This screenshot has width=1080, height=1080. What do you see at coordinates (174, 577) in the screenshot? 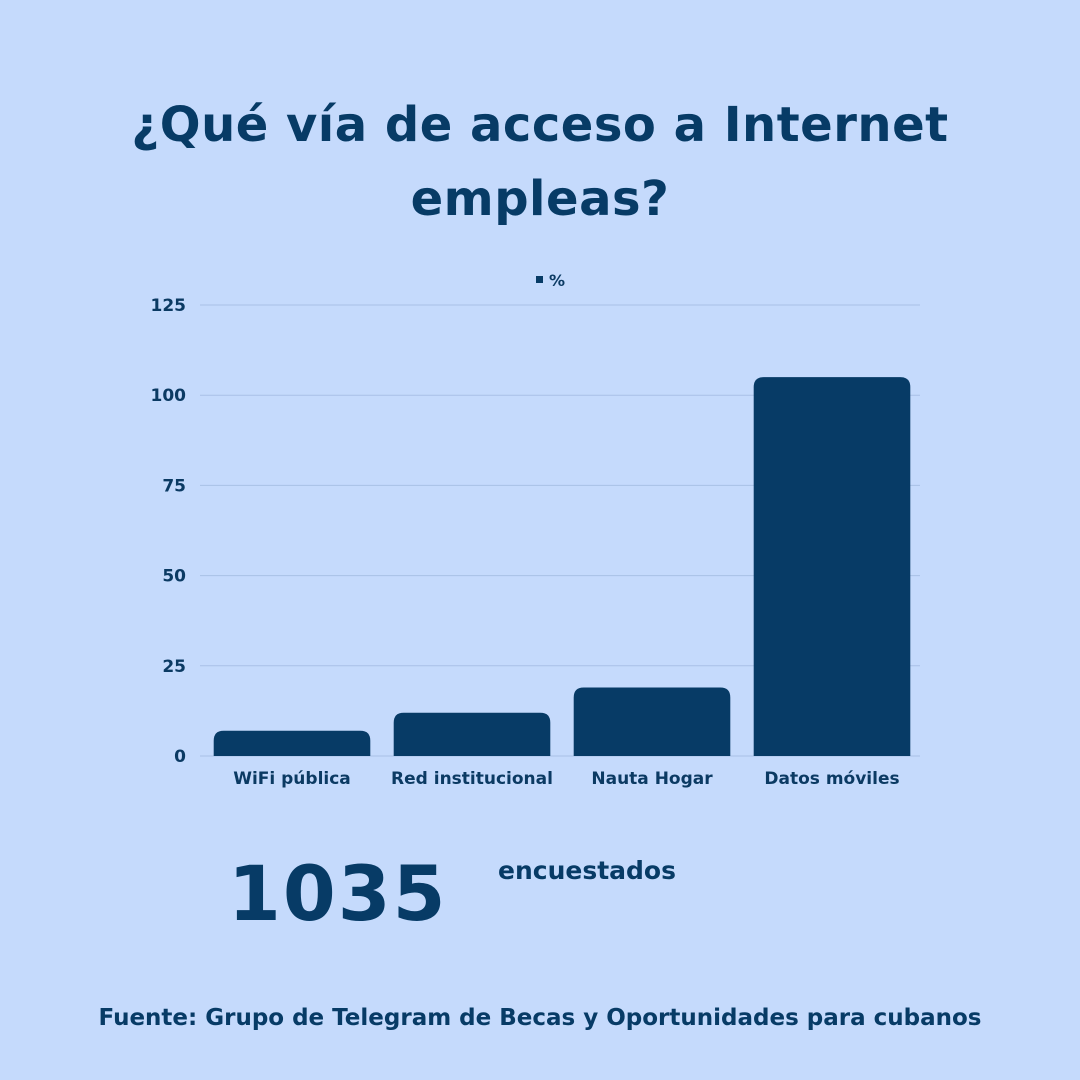
I see `y-tick-label: 50` at bounding box center [174, 577].